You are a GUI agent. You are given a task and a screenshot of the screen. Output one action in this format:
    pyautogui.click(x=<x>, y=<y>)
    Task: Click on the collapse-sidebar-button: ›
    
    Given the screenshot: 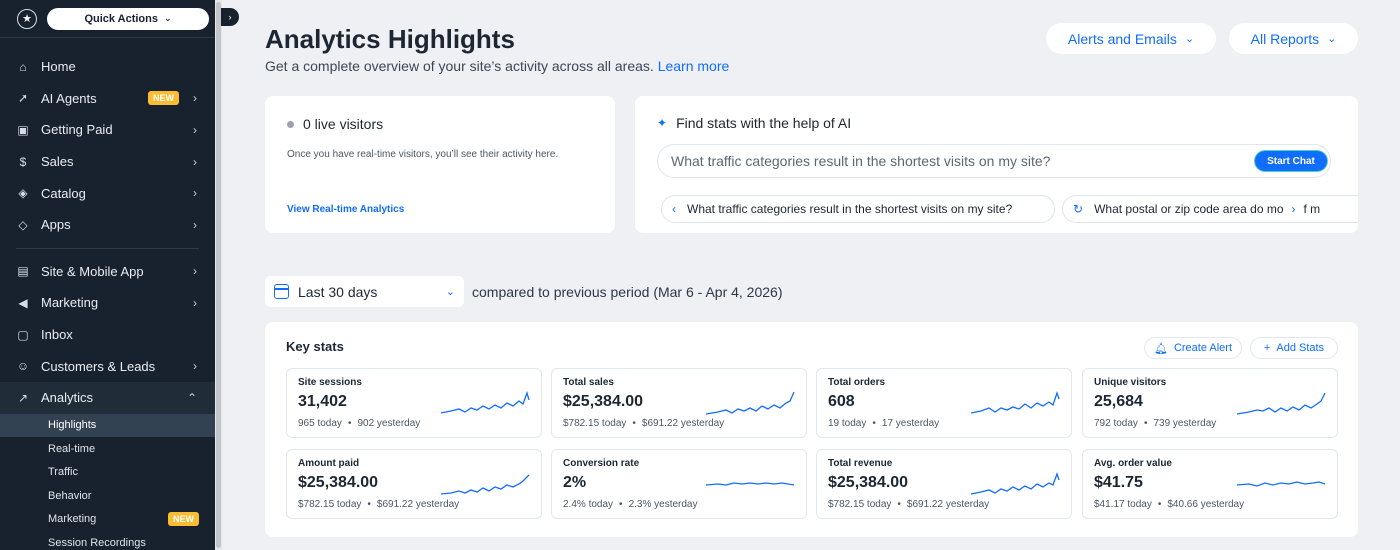 What is the action you would take?
    pyautogui.click(x=230, y=17)
    